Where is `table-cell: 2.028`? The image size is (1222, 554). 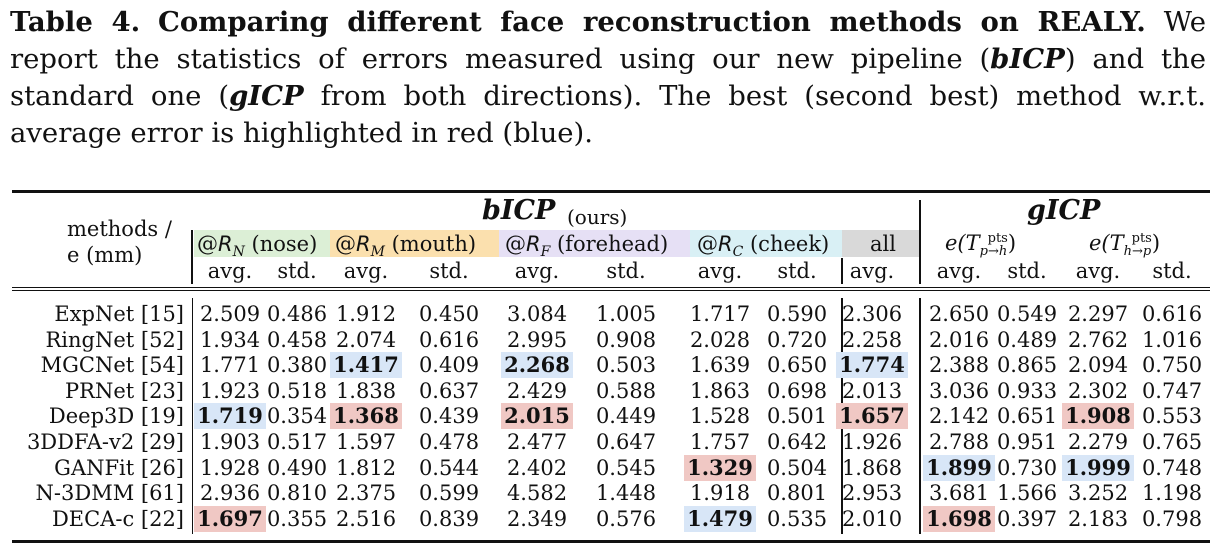
table-cell: 2.028 is located at coordinates (720, 339).